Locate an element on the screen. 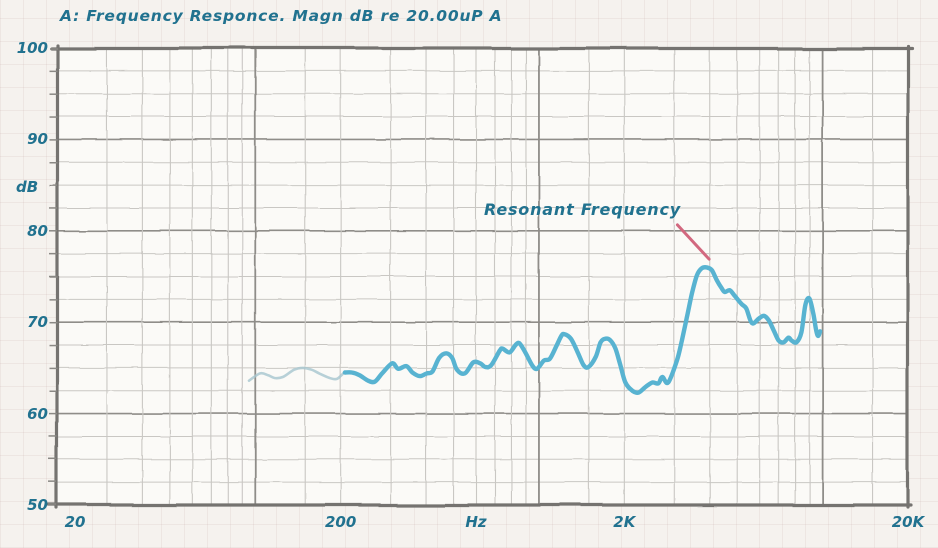 The width and height of the screenshot is (938, 548). annotation-pointer is located at coordinates (693, 241).